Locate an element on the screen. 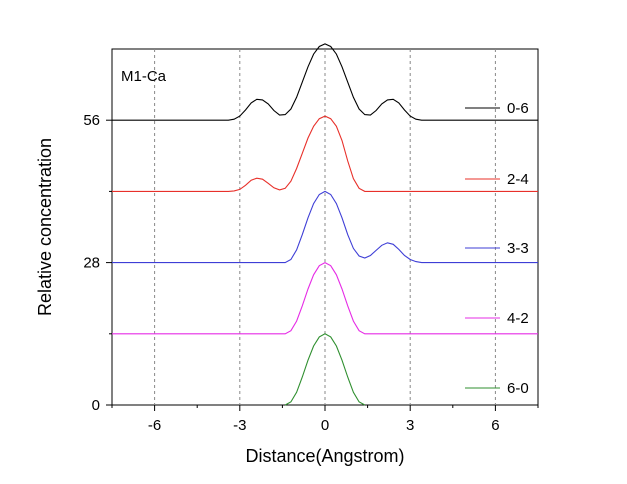 The image size is (627, 484). x-tick-label: 6 is located at coordinates (495, 425).